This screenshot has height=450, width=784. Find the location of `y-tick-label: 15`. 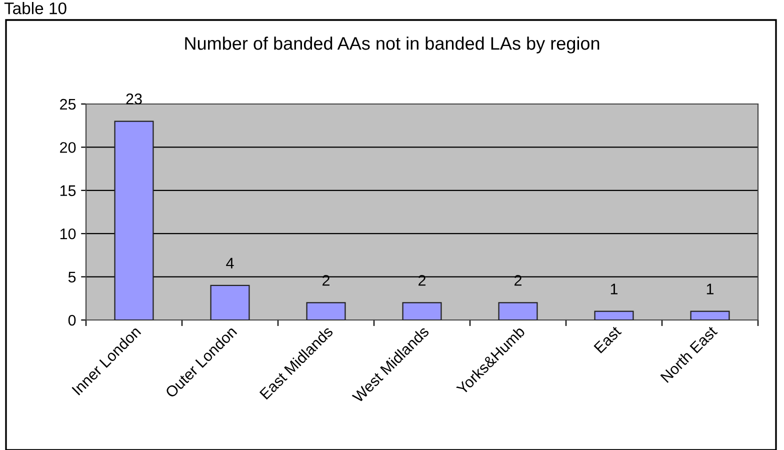

y-tick-label: 15 is located at coordinates (68, 190).